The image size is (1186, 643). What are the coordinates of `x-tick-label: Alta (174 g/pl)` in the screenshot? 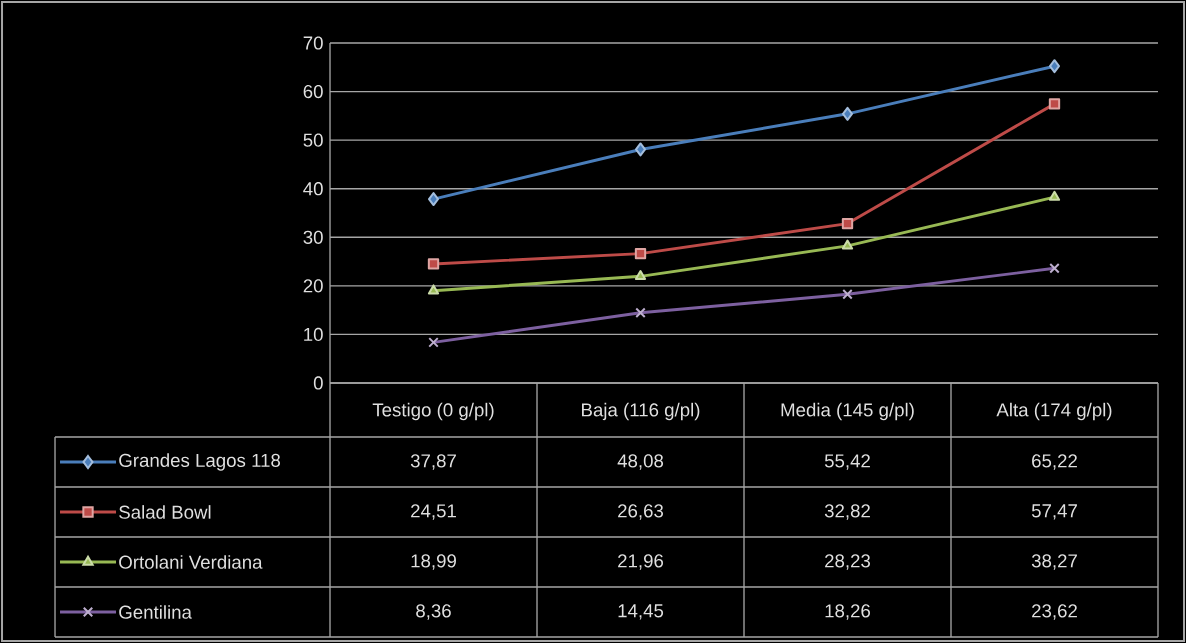 It's located at (1054, 411).